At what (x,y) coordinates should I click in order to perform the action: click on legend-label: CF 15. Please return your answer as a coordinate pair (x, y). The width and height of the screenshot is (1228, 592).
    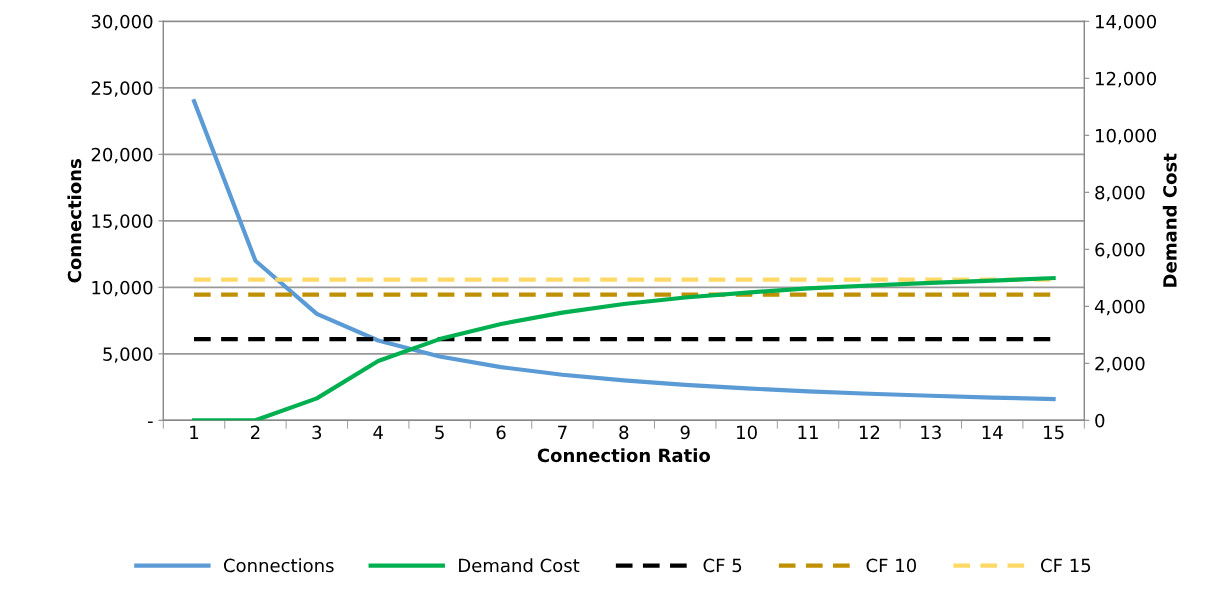
    Looking at the image, I should click on (1066, 565).